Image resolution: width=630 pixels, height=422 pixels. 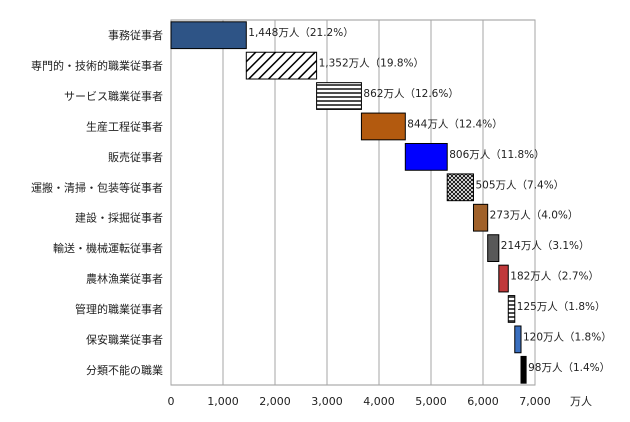 I want to click on category-label: サービス職業従事者, so click(x=113, y=96).